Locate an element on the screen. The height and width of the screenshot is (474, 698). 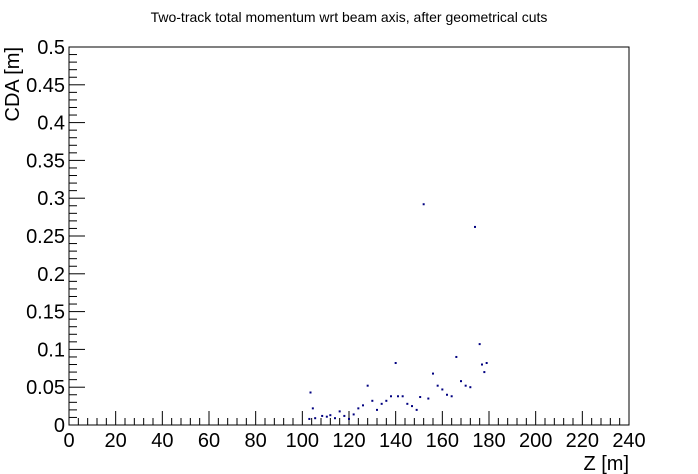
y-tick-label: 0.4 is located at coordinates (51, 124).